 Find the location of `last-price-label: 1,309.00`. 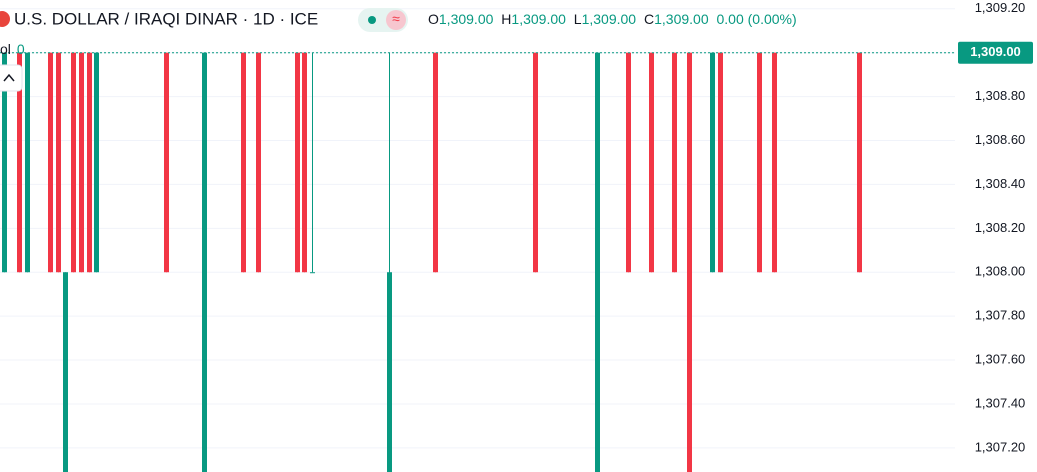

last-price-label: 1,309.00 is located at coordinates (995, 51).